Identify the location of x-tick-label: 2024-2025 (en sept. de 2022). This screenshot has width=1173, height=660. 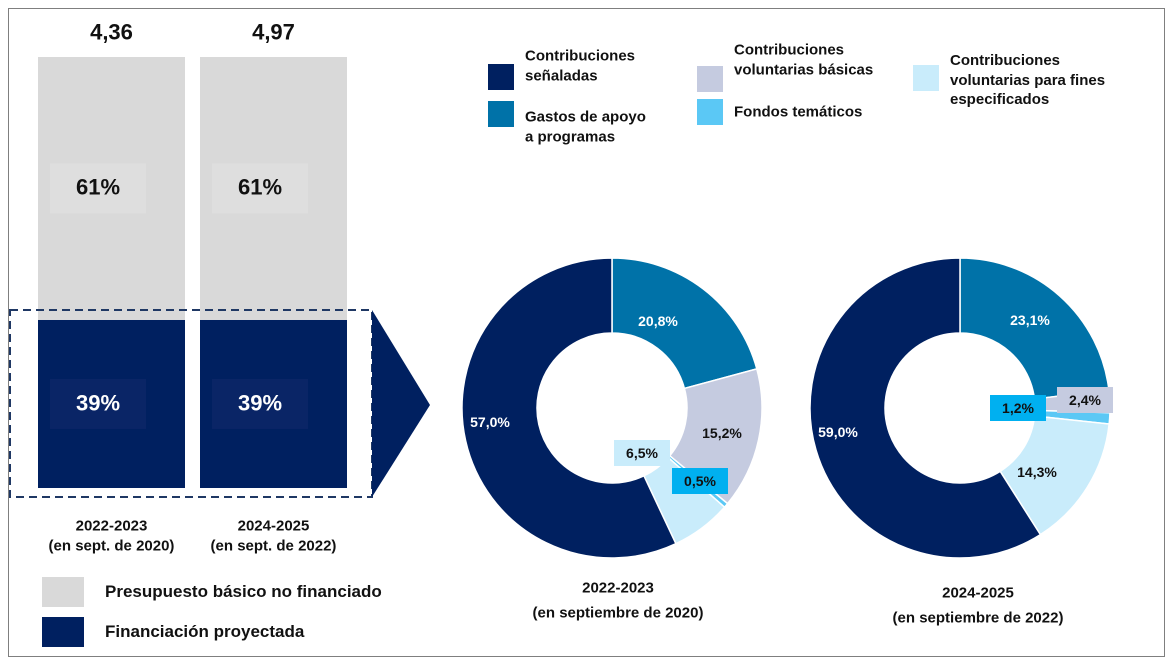
(273, 536).